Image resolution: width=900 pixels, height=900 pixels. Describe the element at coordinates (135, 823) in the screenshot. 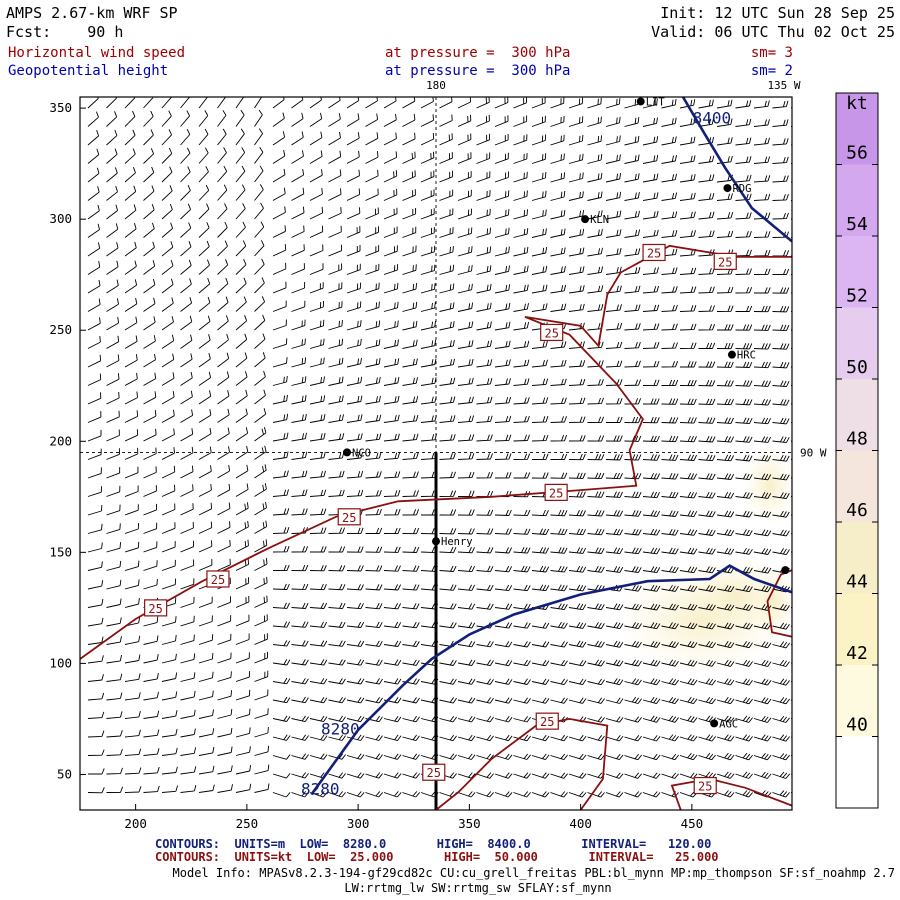

I see `x-tick-label: 200` at that location.